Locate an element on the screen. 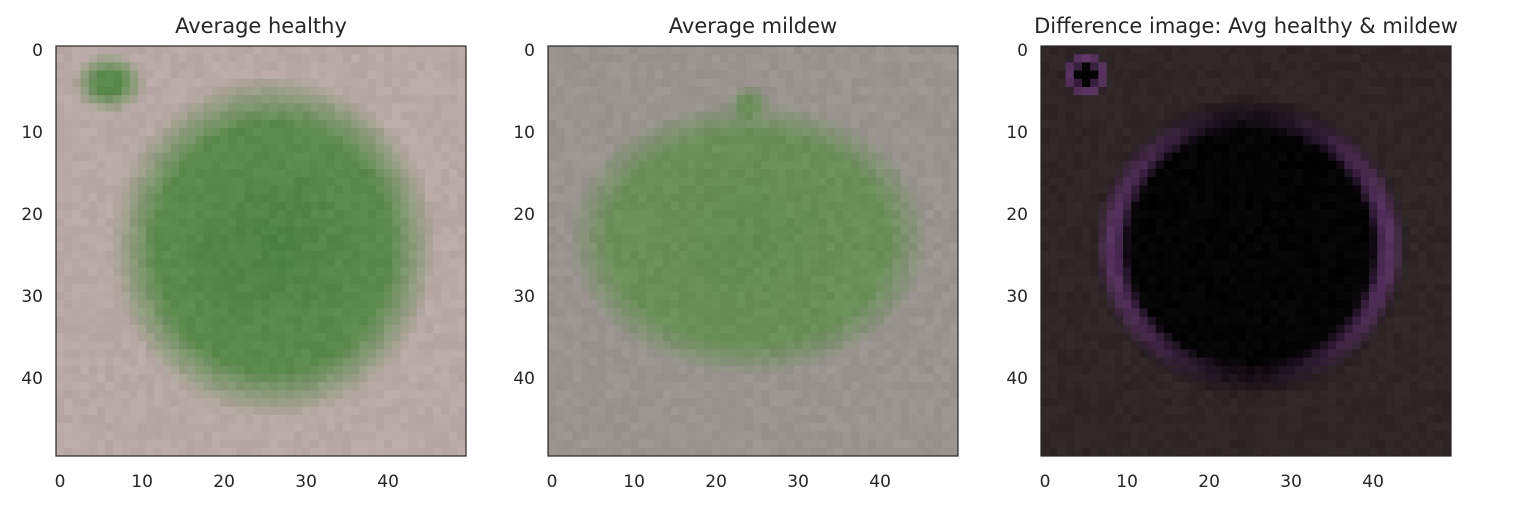  subplot-title: Average mildew is located at coordinates (753, 26).